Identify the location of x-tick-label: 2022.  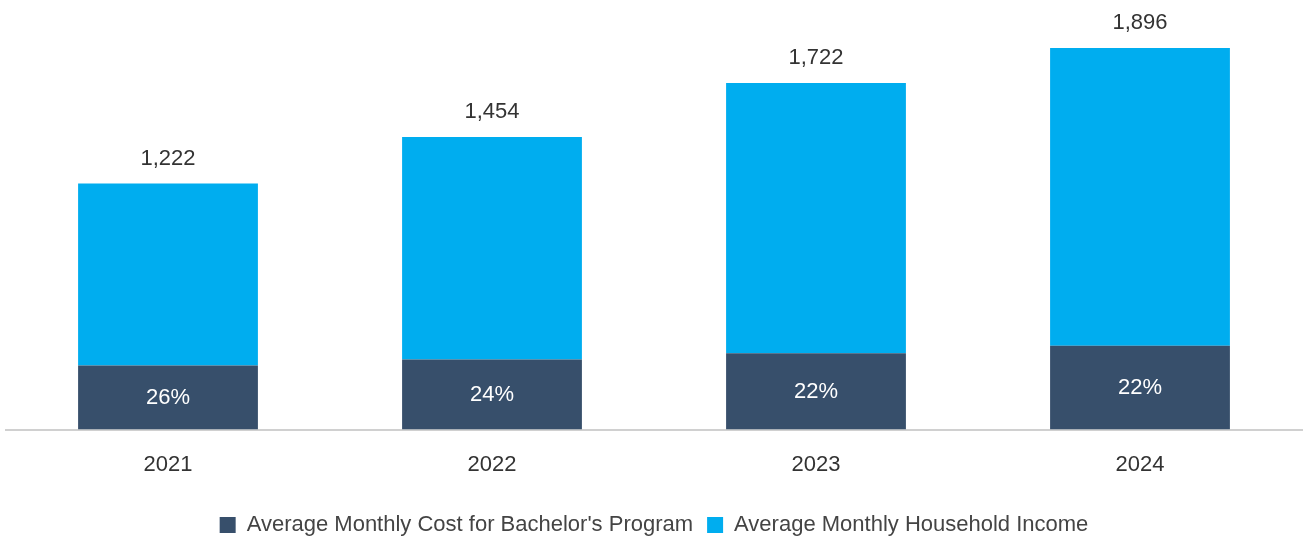
(492, 463).